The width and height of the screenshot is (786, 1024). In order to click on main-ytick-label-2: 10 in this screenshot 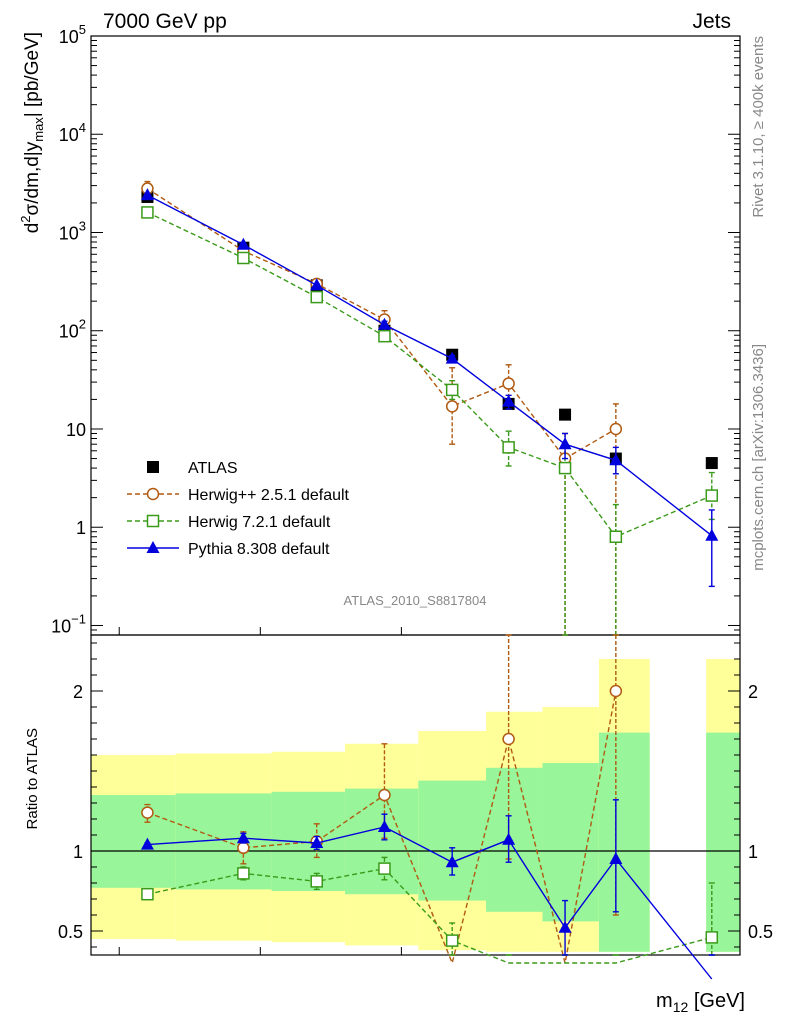, I will do `click(76, 430)`.